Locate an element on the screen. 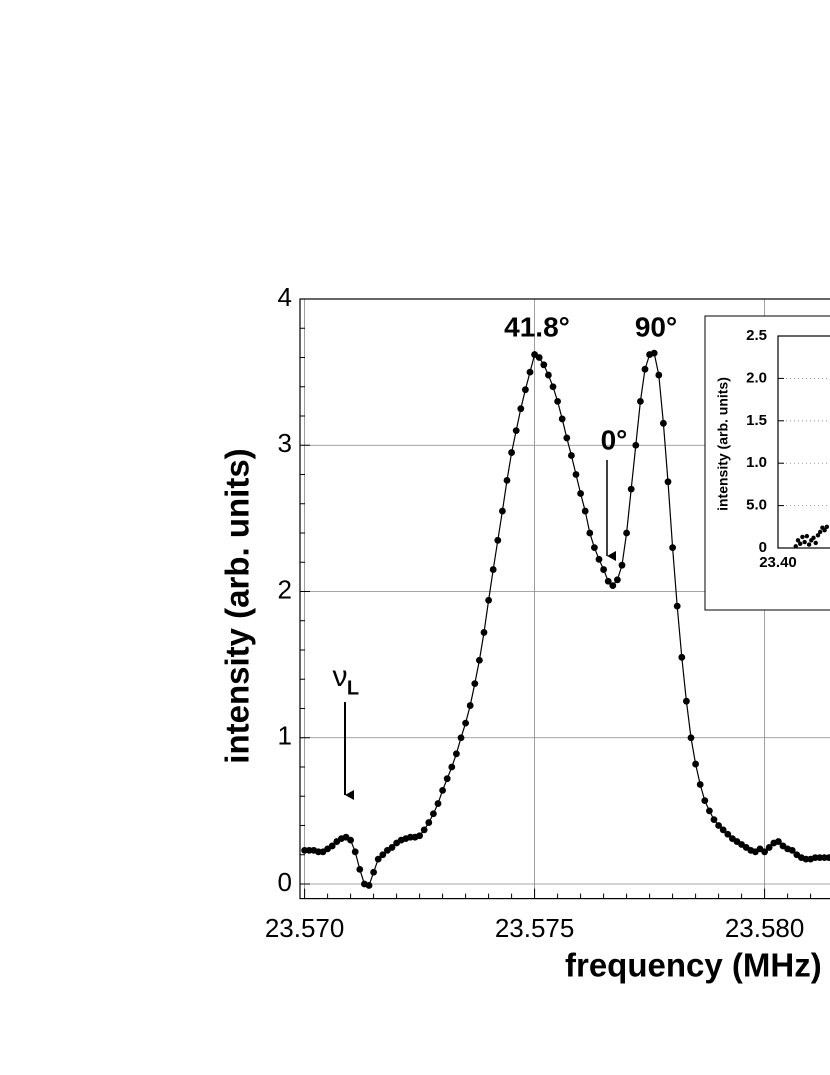 The width and height of the screenshot is (830, 1075). annotation: ν is located at coordinates (340, 676).